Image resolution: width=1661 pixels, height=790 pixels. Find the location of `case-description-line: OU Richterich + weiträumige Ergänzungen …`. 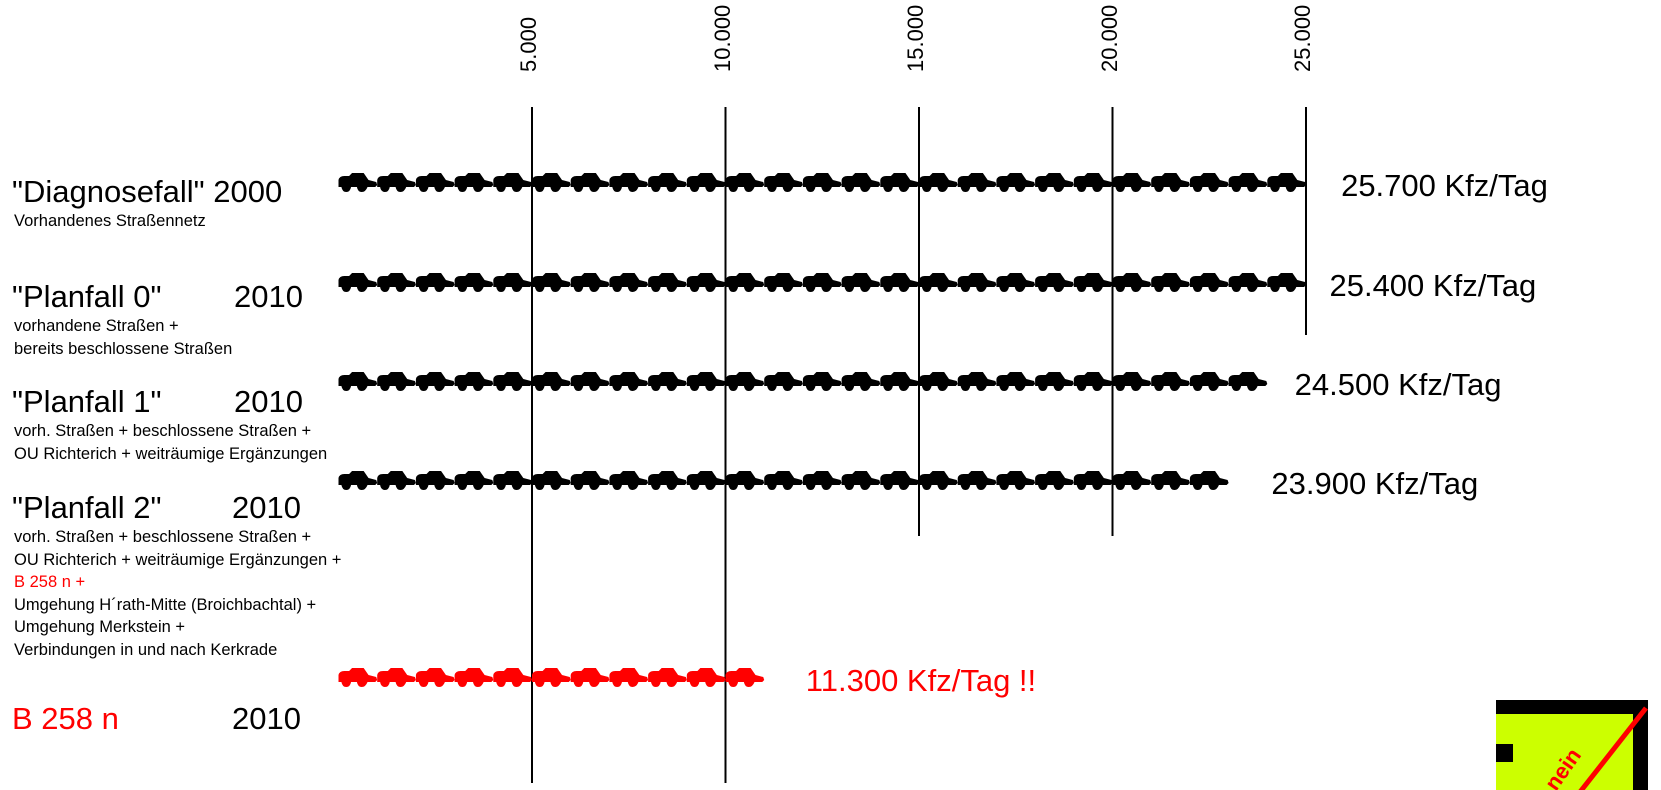

case-description-line: OU Richterich + weiträumige Ergänzungen … is located at coordinates (178, 559).